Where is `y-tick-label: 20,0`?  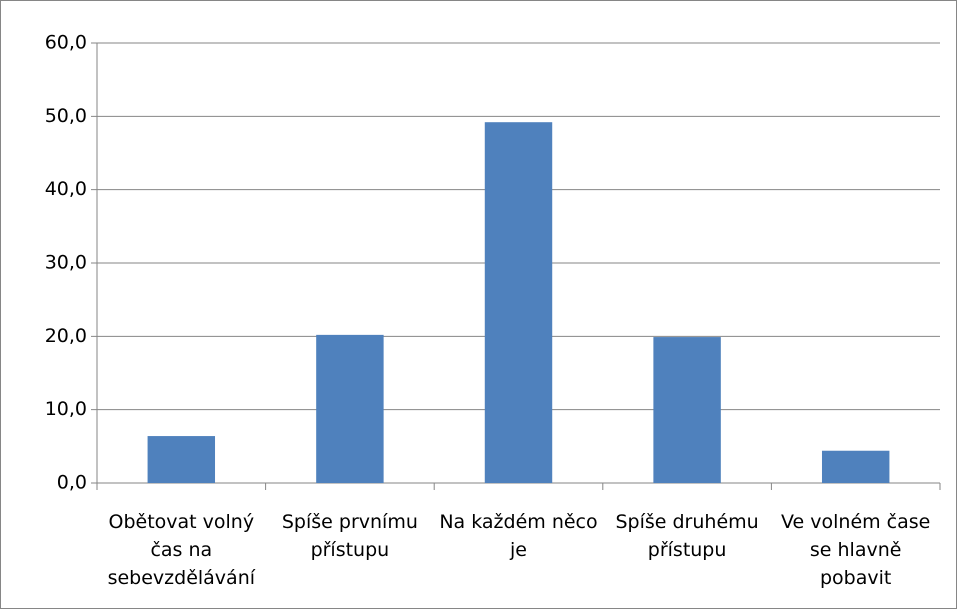 y-tick-label: 20,0 is located at coordinates (66, 336).